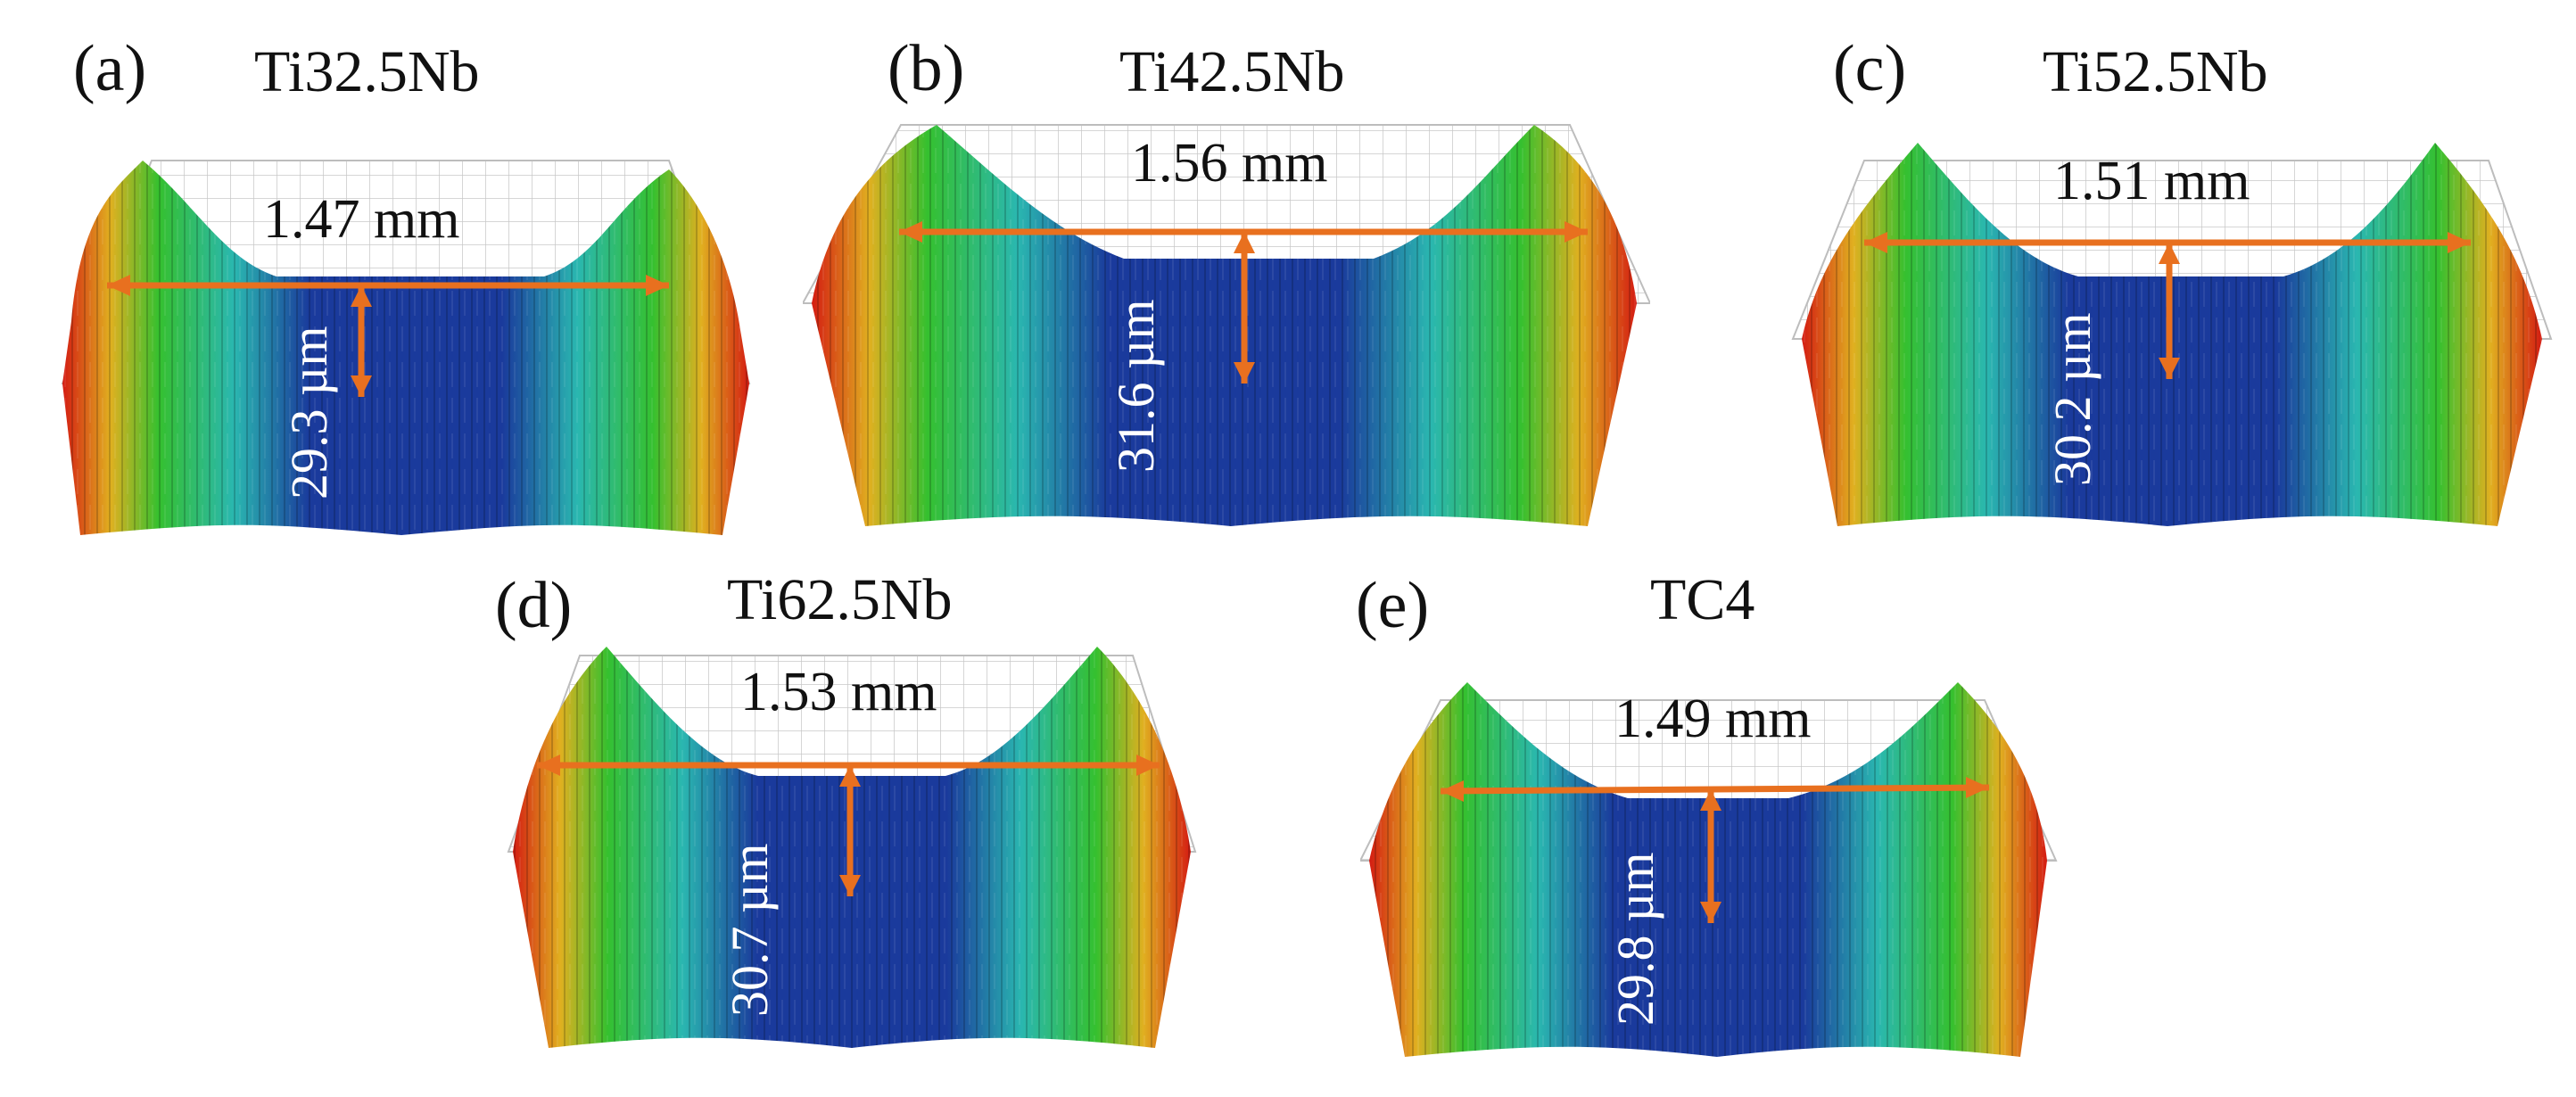  Describe the element at coordinates (1227, 325) in the screenshot. I see `wear-scar-surface-b` at that location.